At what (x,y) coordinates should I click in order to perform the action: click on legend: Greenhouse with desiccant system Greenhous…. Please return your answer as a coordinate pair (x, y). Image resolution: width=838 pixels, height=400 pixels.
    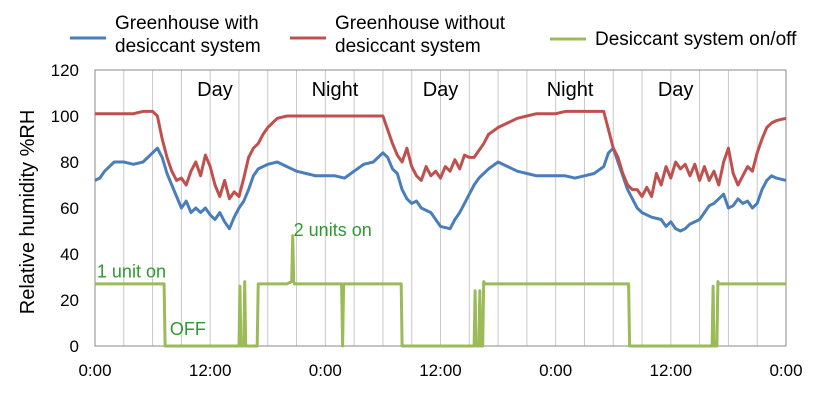
    Looking at the image, I should click on (433, 35).